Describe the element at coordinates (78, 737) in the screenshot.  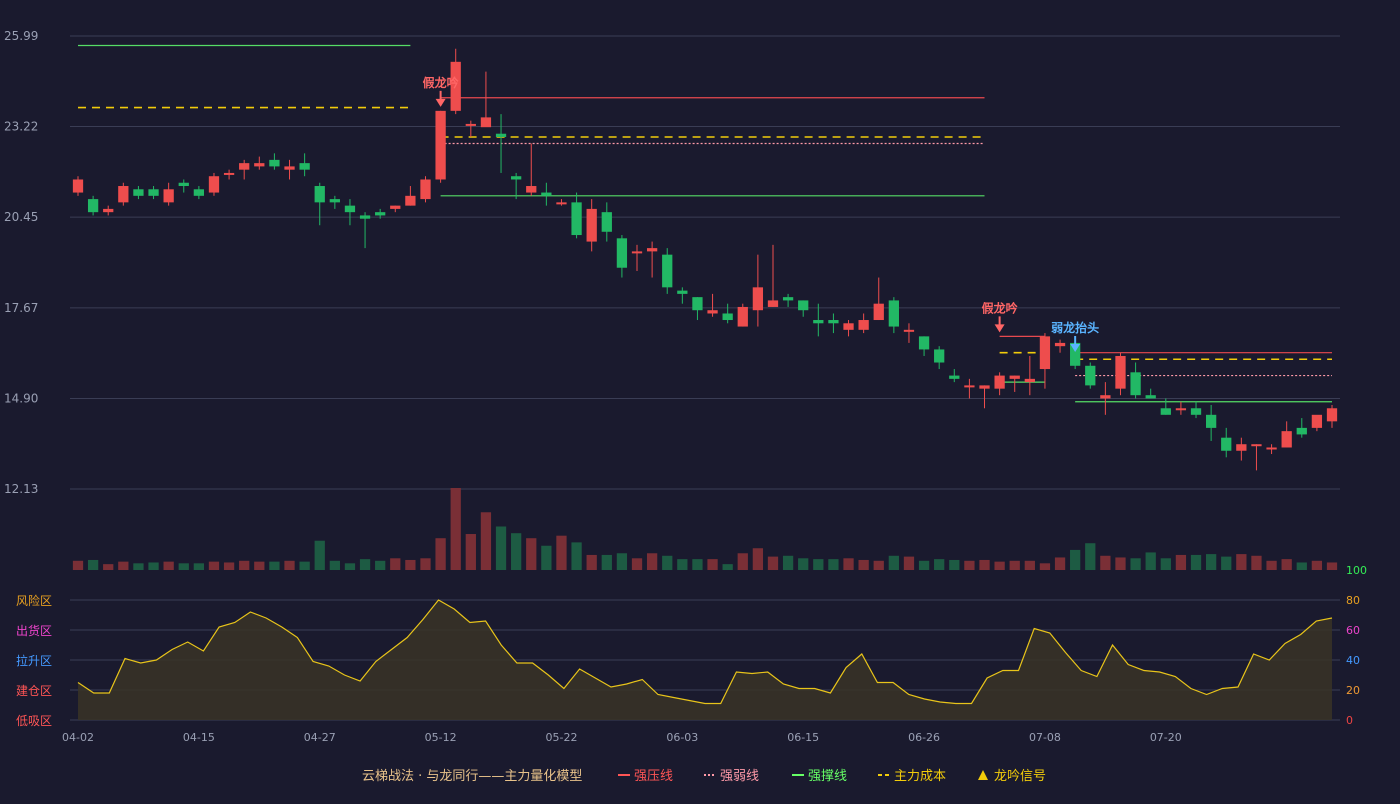
I see `x-tick-label: 04-02` at that location.